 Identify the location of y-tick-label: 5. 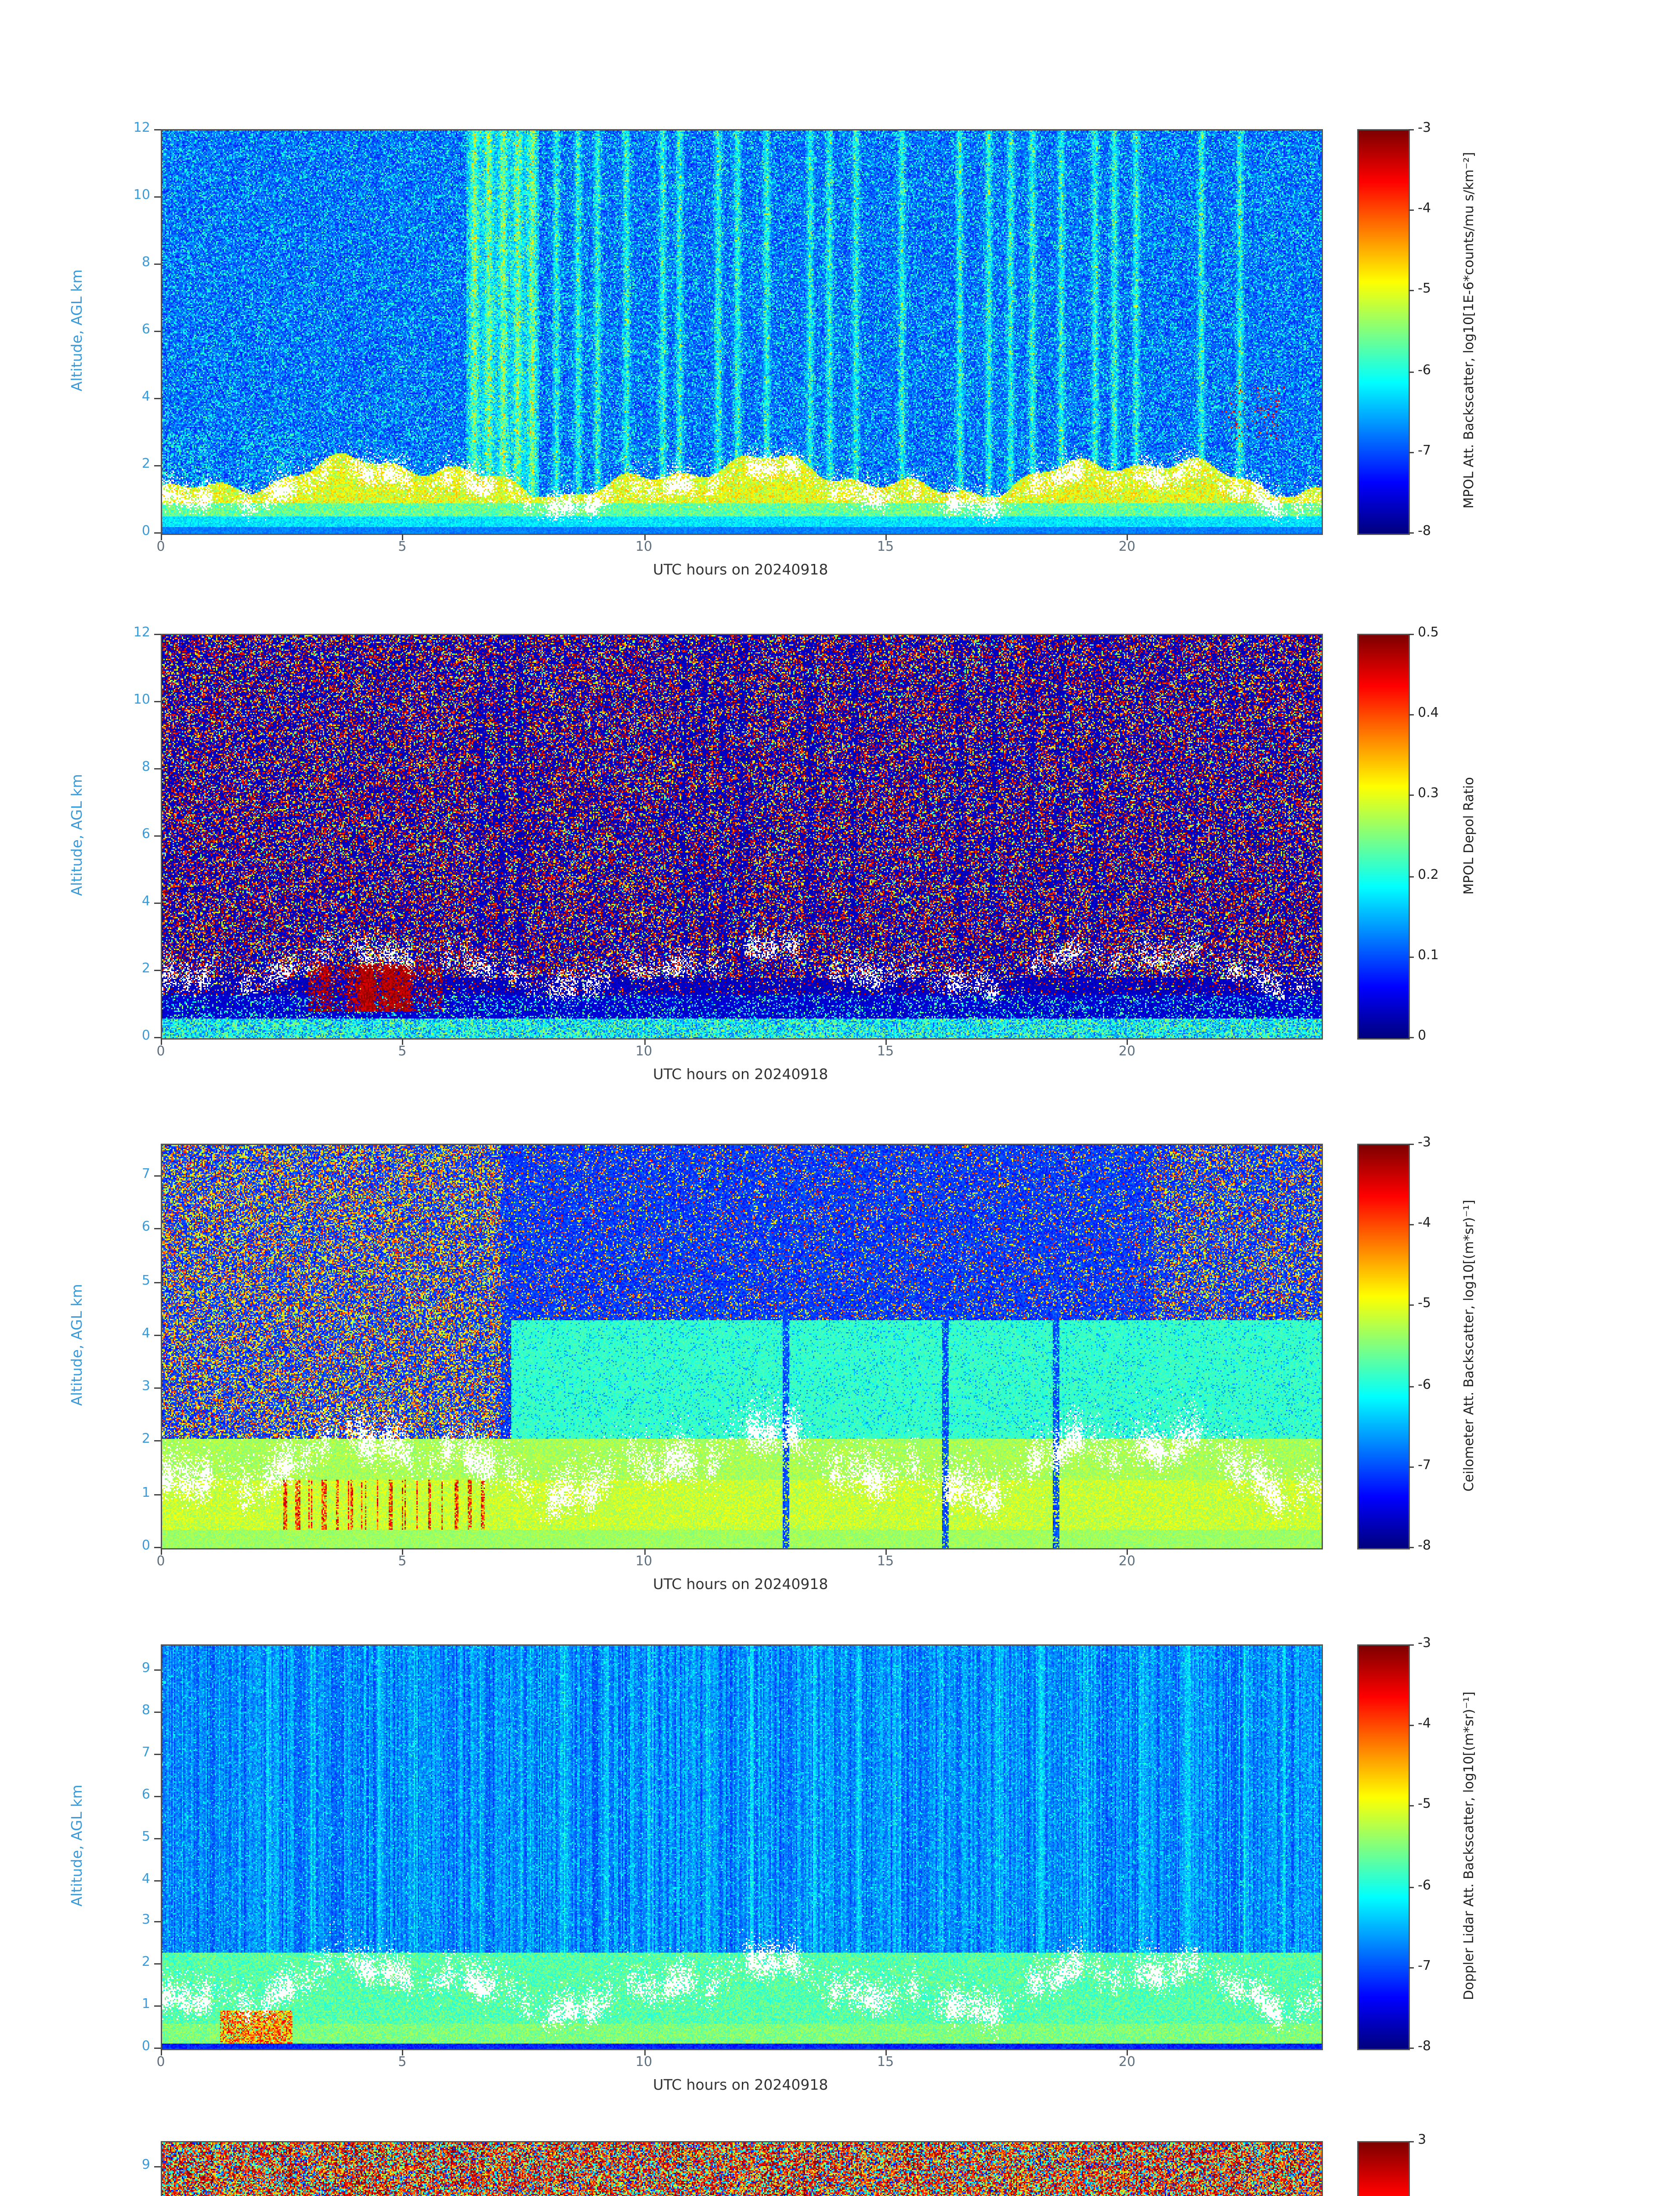
(145, 1281).